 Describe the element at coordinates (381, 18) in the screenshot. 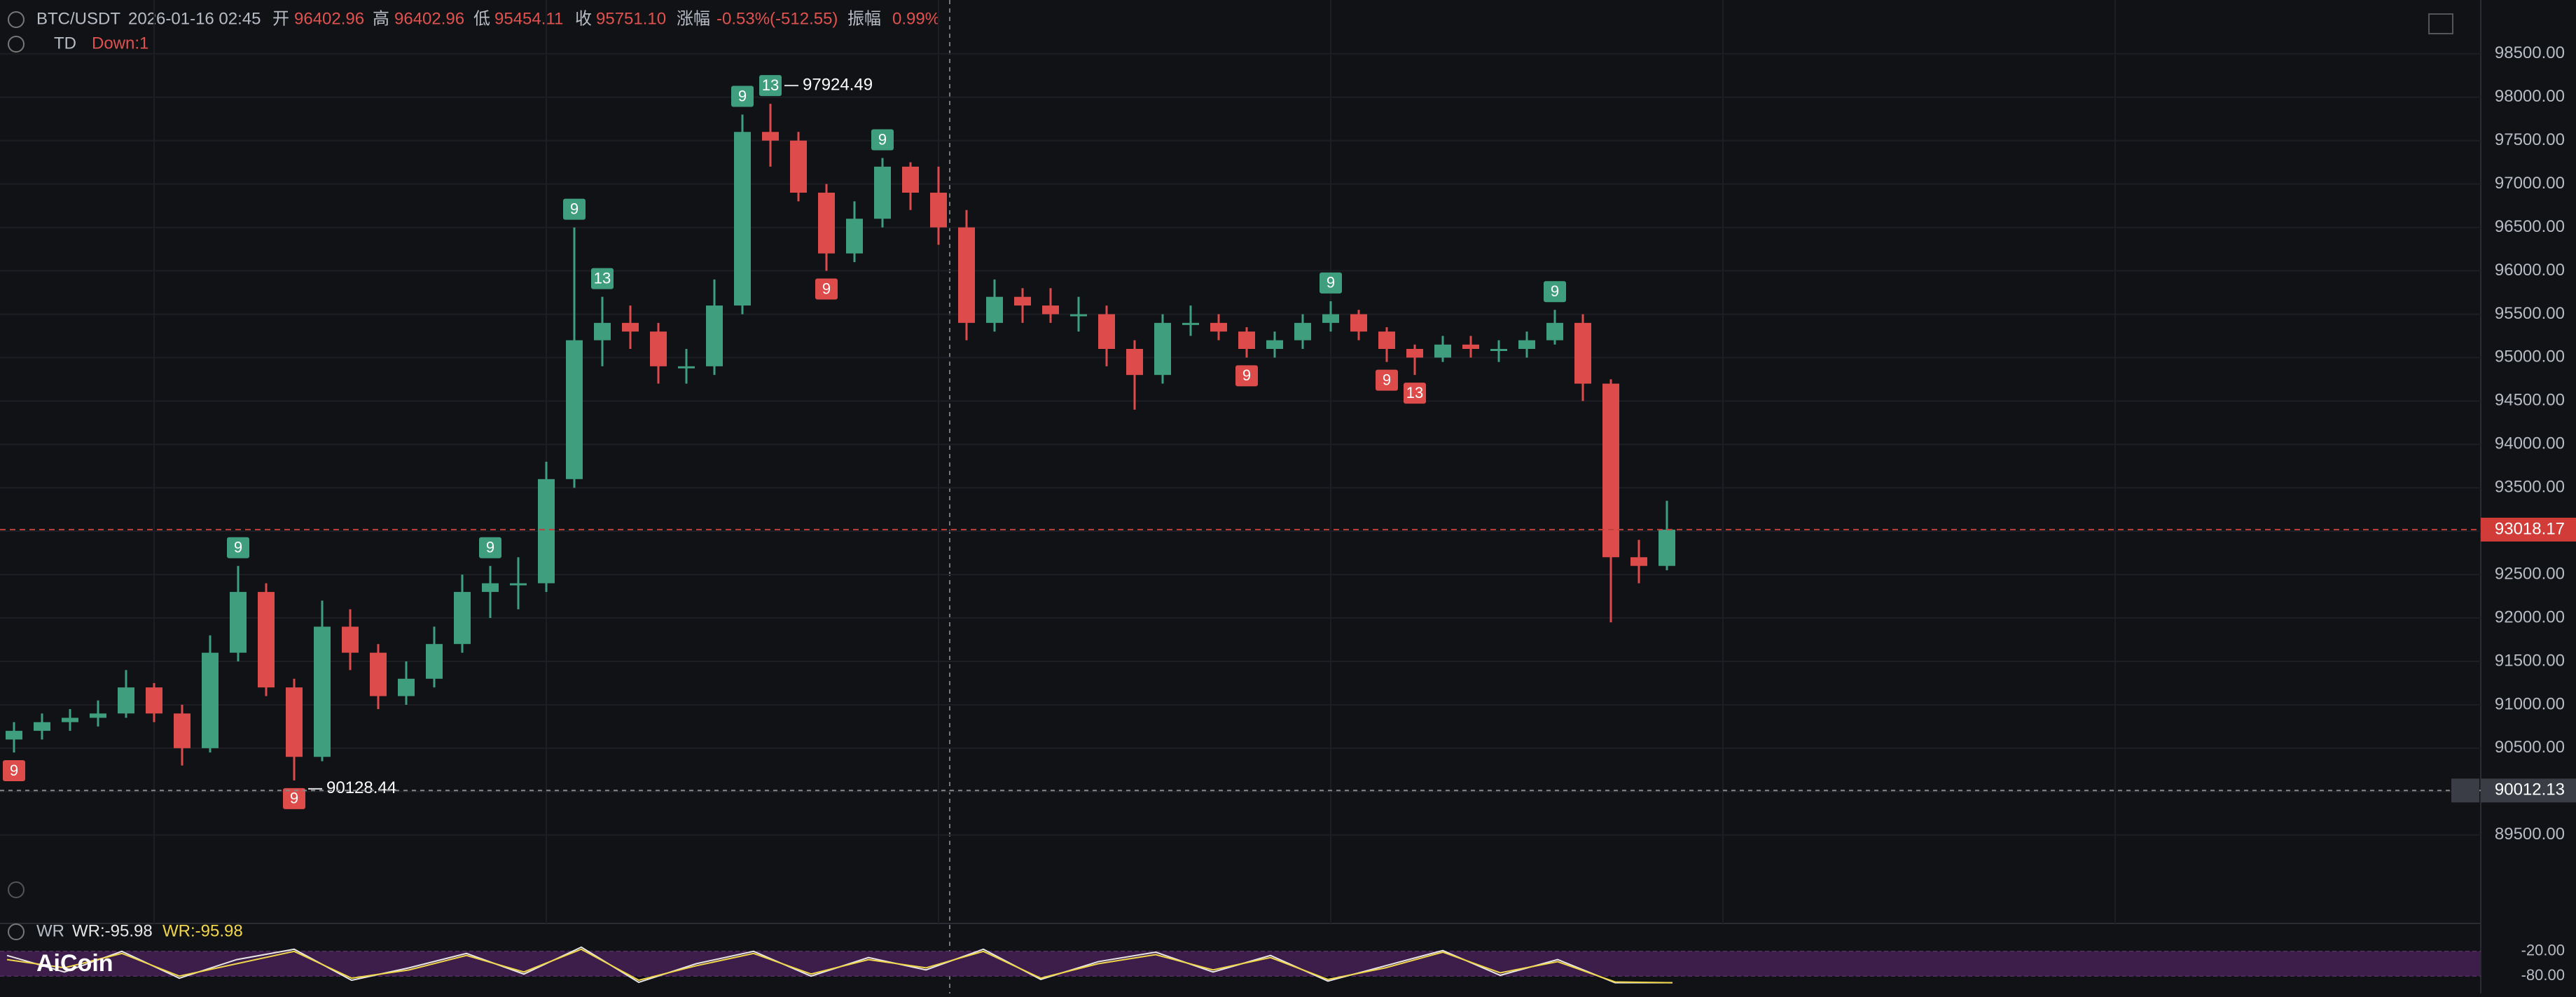

I see `high-label: 高` at that location.